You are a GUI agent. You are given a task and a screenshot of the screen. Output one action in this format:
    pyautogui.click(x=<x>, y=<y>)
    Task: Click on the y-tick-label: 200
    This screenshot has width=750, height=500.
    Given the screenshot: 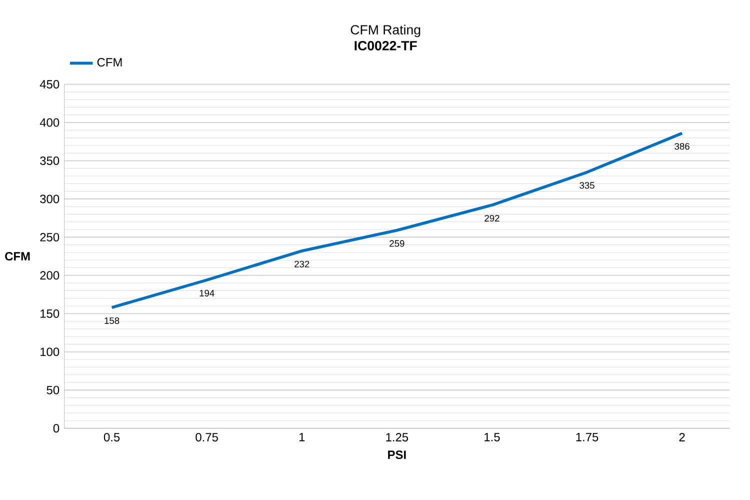 What is the action you would take?
    pyautogui.click(x=50, y=275)
    